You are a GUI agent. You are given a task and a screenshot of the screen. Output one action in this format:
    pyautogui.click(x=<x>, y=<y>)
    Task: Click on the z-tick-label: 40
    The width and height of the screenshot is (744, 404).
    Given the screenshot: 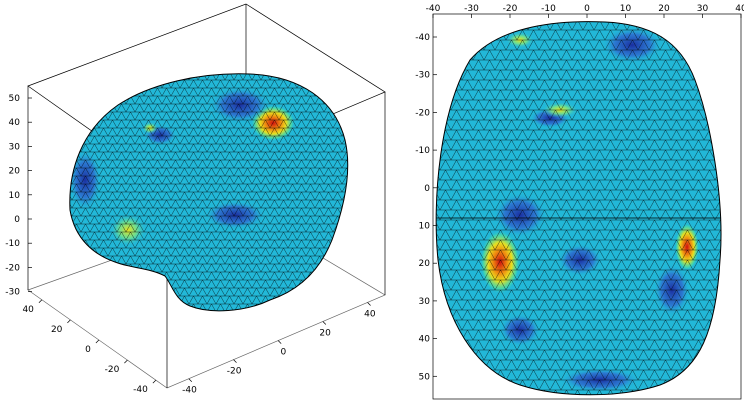 What is the action you would take?
    pyautogui.click(x=15, y=123)
    